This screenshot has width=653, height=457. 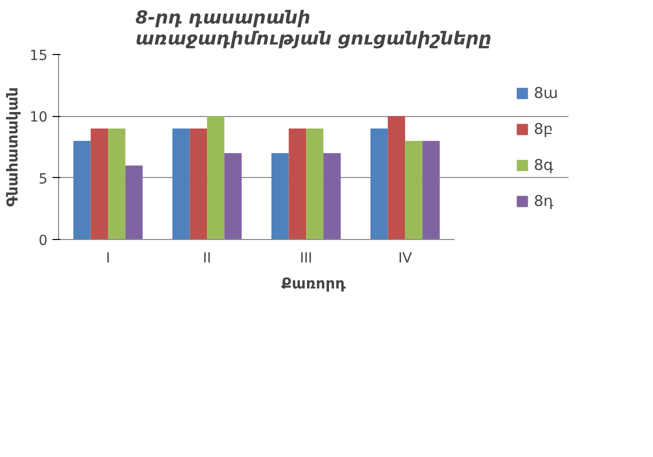 I want to click on legend-label: 8բ, so click(x=544, y=129).